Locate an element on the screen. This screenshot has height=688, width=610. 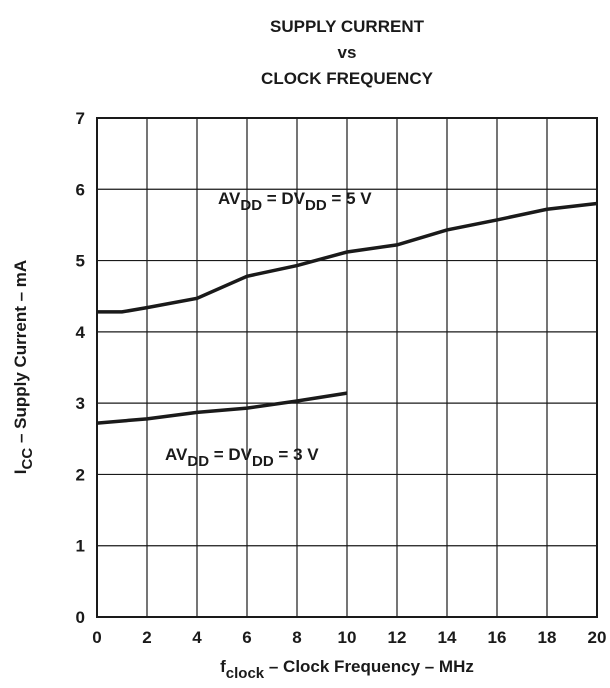
x-tick-label: 16 is located at coordinates (497, 637).